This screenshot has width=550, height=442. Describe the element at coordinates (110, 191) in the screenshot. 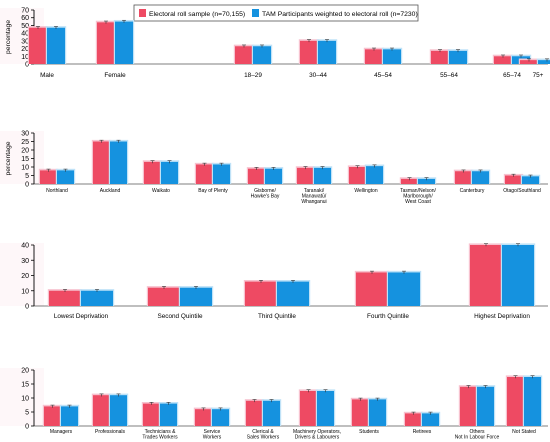

I see `x-tick-label: Auckland` at that location.